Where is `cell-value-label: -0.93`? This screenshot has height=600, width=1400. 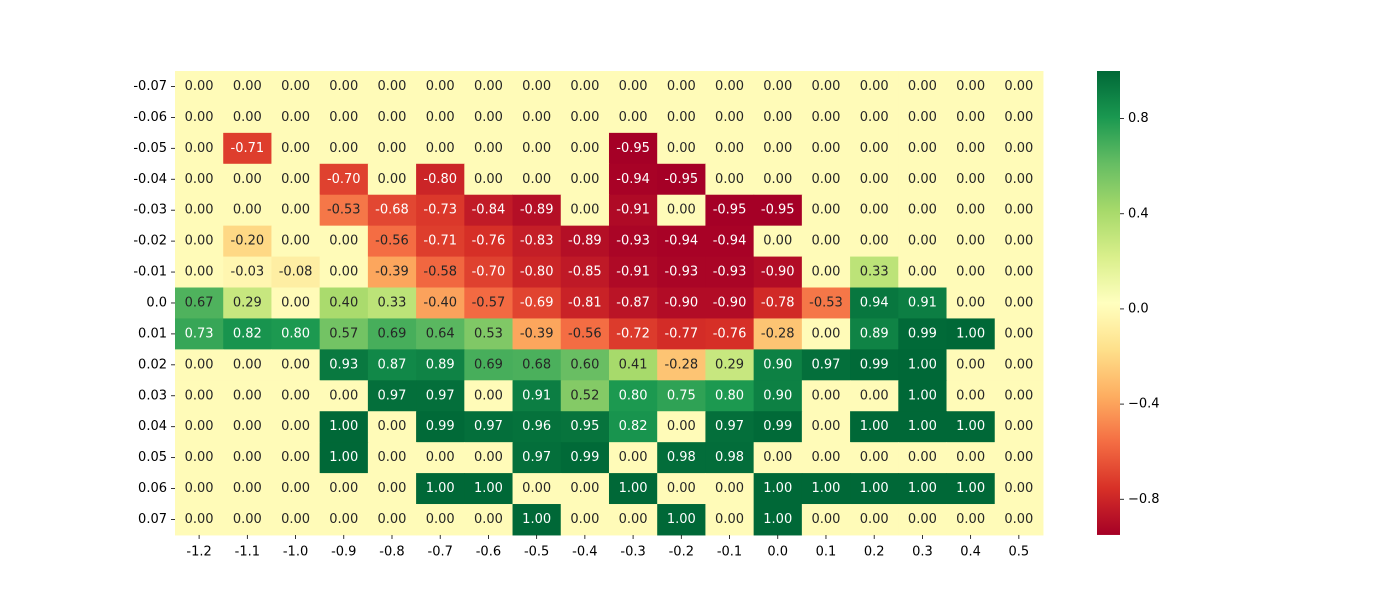 cell-value-label: -0.93 is located at coordinates (730, 272).